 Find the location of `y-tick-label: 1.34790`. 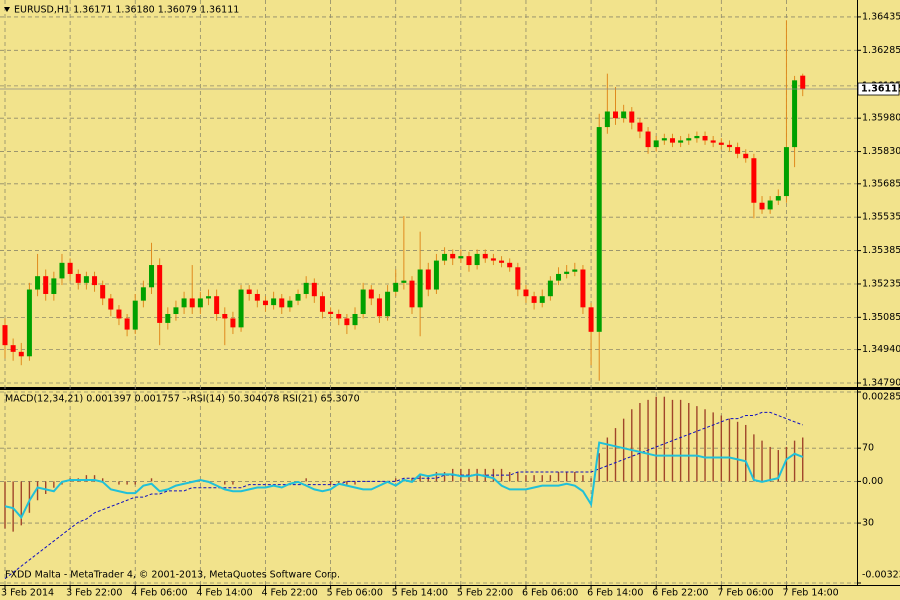

y-tick-label: 1.34790 is located at coordinates (881, 382).